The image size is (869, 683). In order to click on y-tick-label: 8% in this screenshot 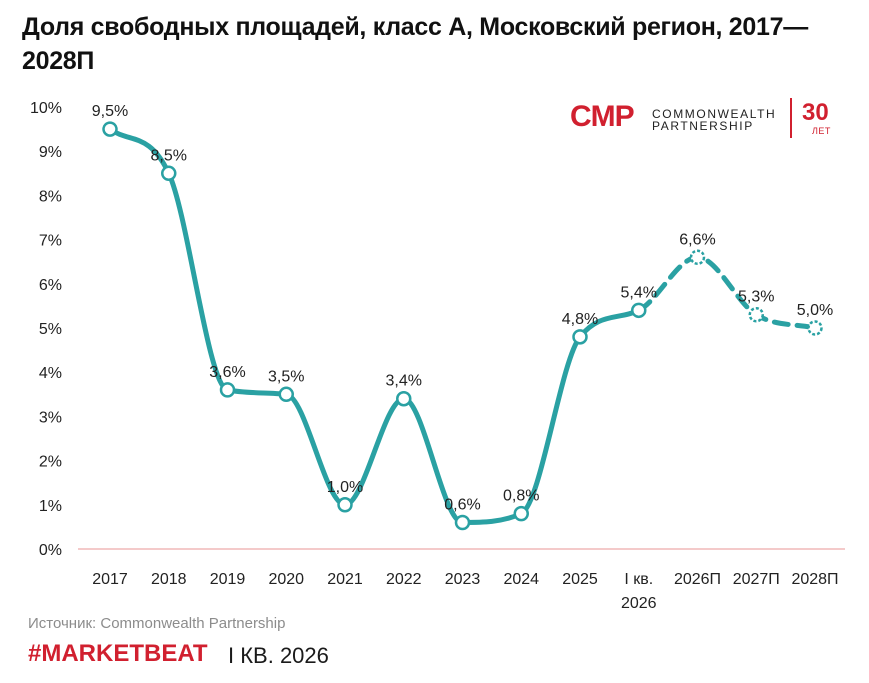, I will do `click(50, 196)`.